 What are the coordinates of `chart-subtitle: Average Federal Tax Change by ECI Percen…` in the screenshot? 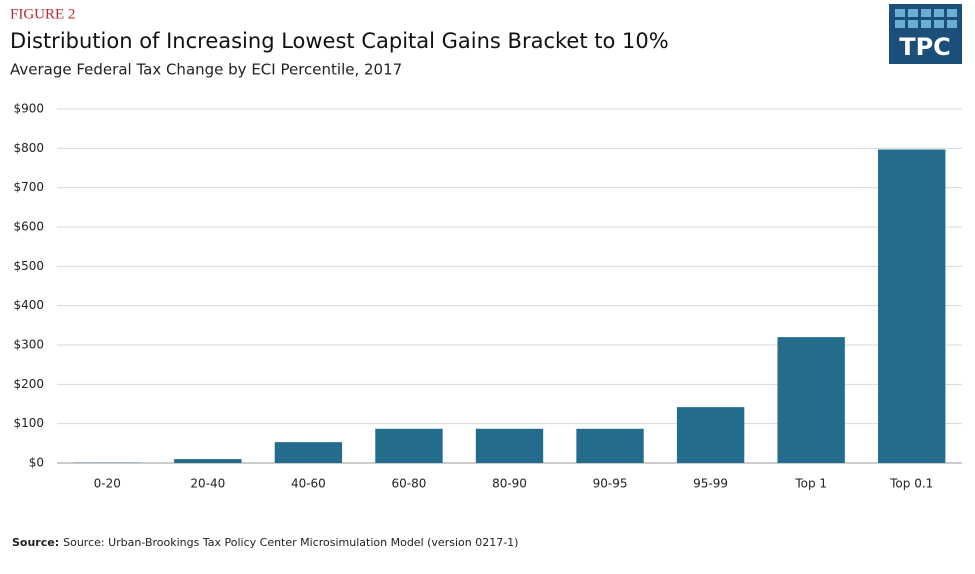 It's located at (206, 70).